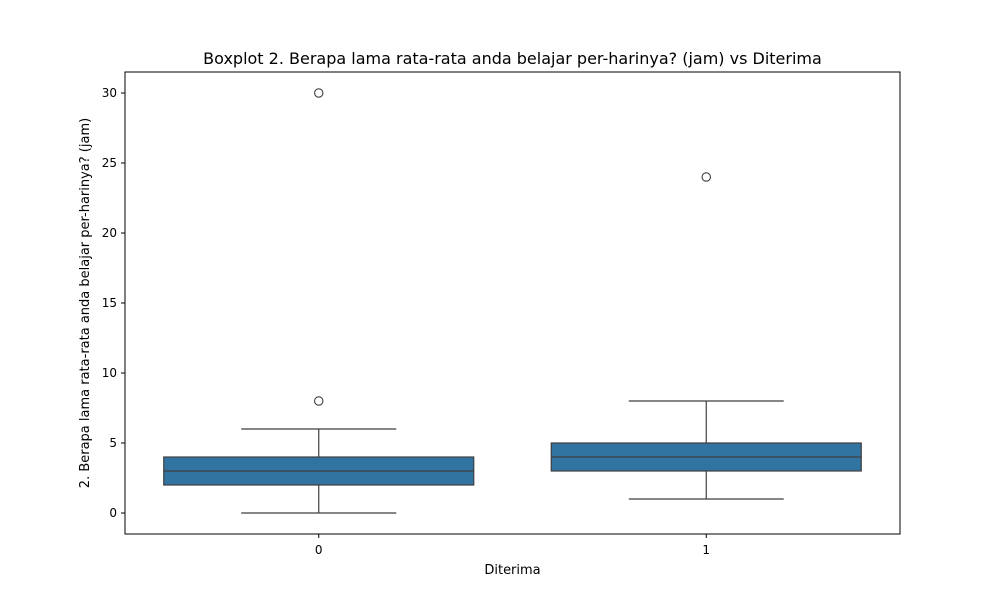 This screenshot has height=600, width=1000. I want to click on y-tick-label: 15, so click(109, 303).